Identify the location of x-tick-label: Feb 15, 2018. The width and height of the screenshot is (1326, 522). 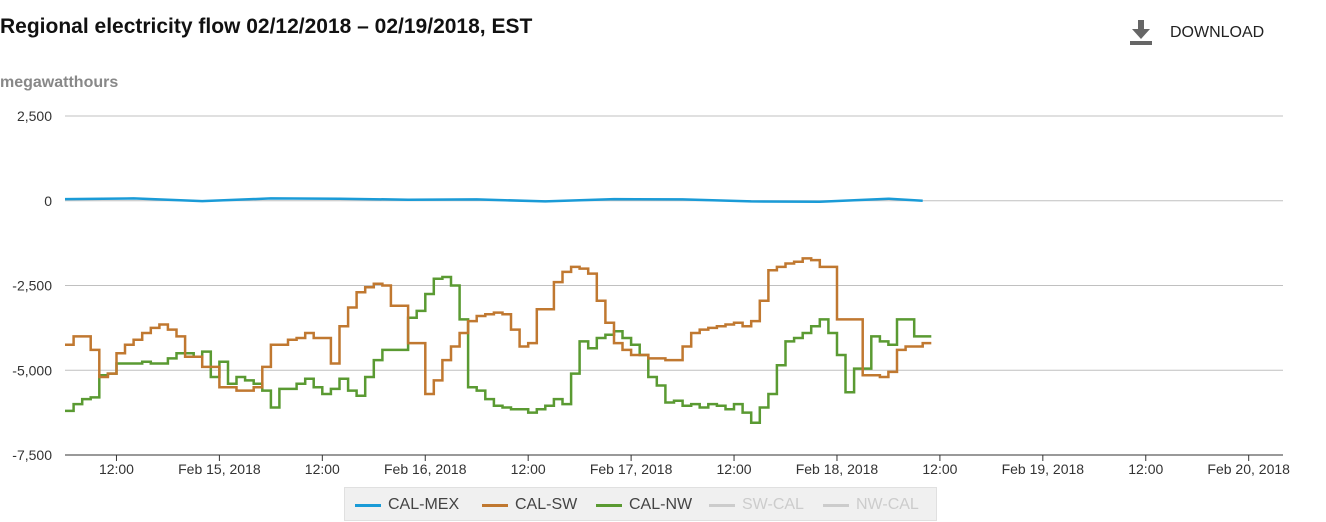
(219, 469).